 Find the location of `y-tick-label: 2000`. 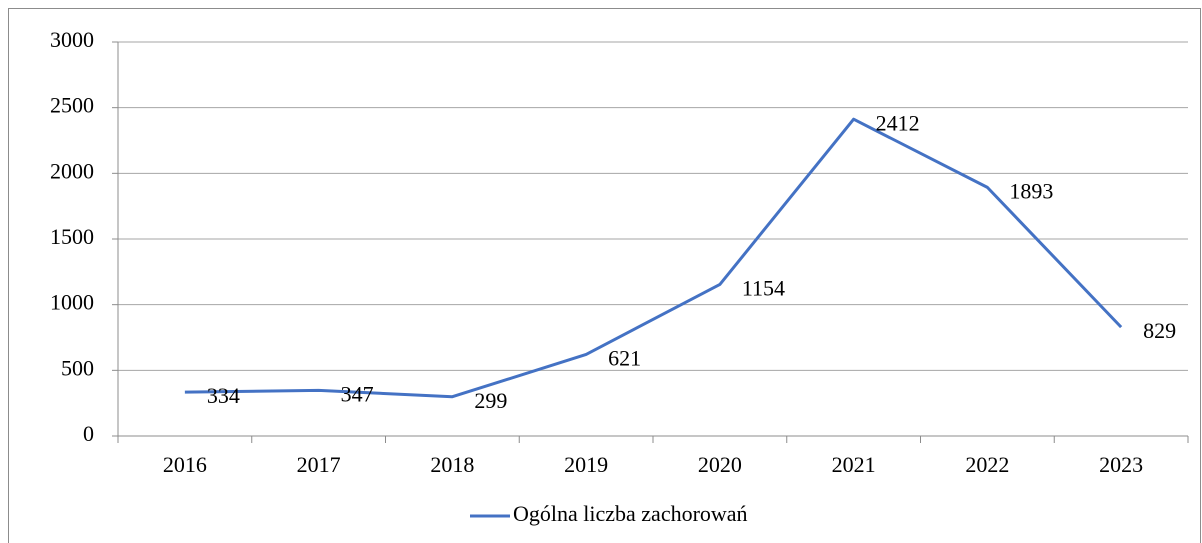

y-tick-label: 2000 is located at coordinates (72, 170).